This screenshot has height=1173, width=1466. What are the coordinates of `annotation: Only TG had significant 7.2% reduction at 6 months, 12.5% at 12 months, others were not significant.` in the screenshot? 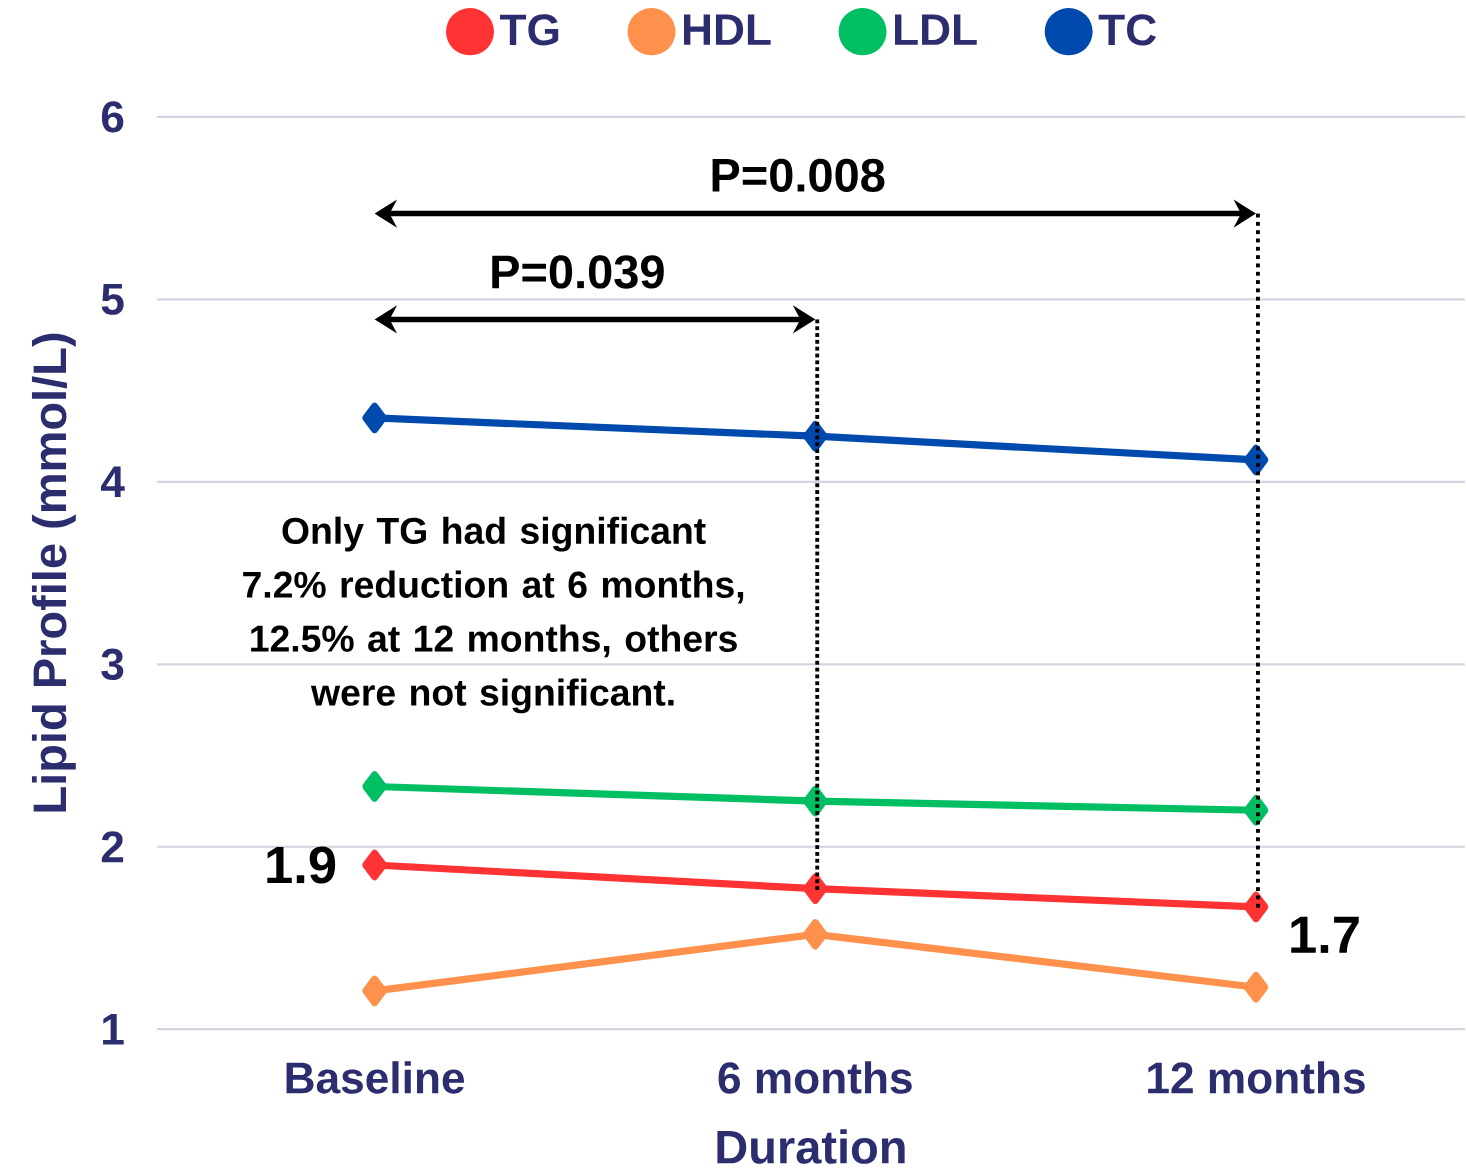 It's located at (493, 615).